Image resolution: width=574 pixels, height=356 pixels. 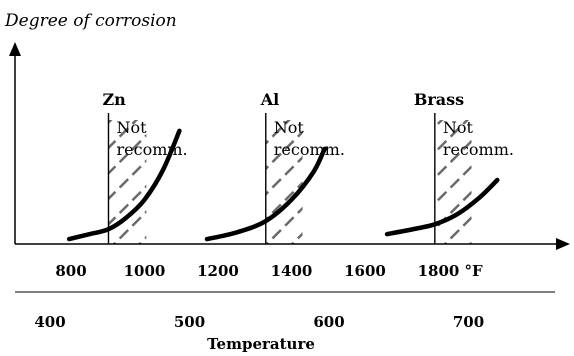 I want to click on y-axis-arrow, so click(x=15, y=49).